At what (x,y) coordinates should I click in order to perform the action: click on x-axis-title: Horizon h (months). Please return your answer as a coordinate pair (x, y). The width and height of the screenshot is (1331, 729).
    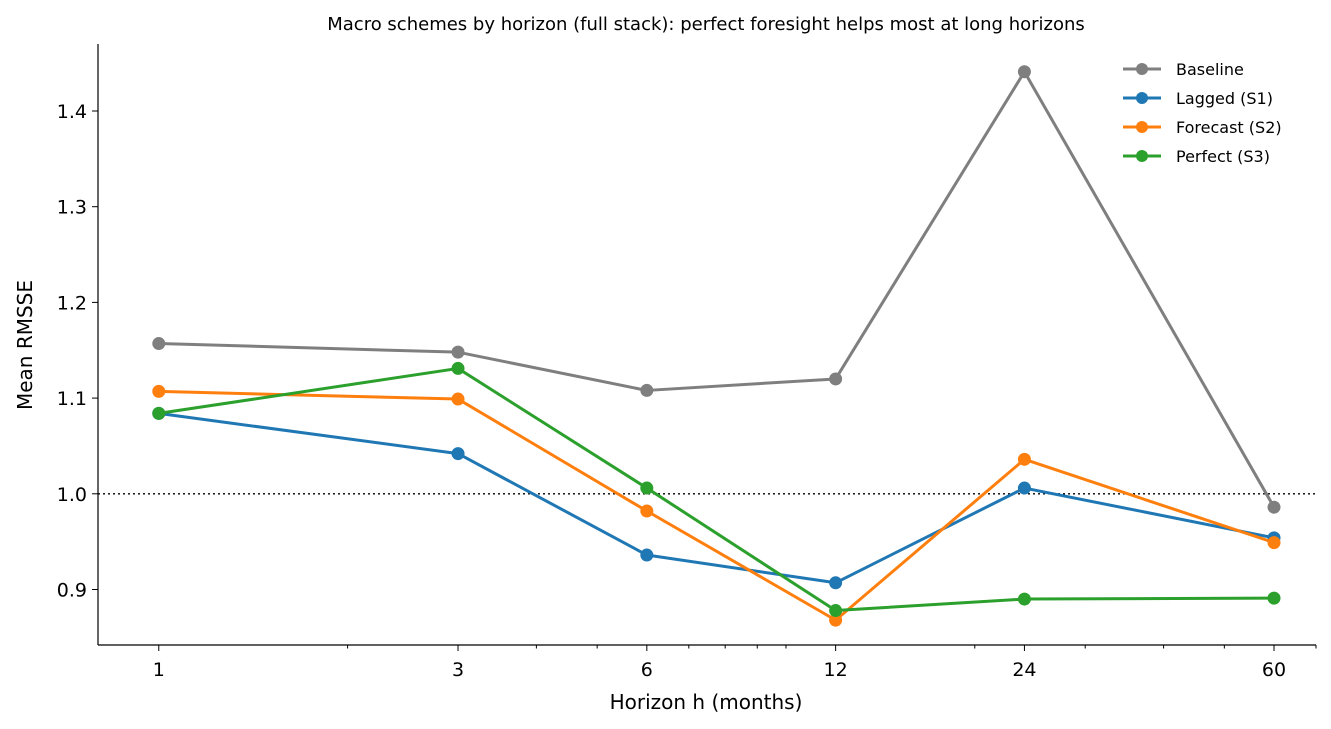
    Looking at the image, I should click on (706, 702).